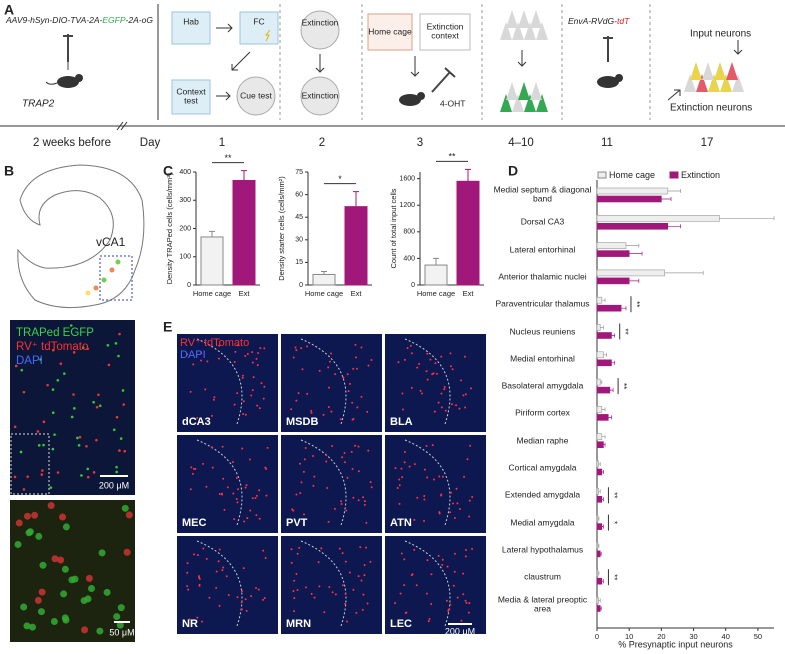  I want to click on arrows, so click(479, 62).